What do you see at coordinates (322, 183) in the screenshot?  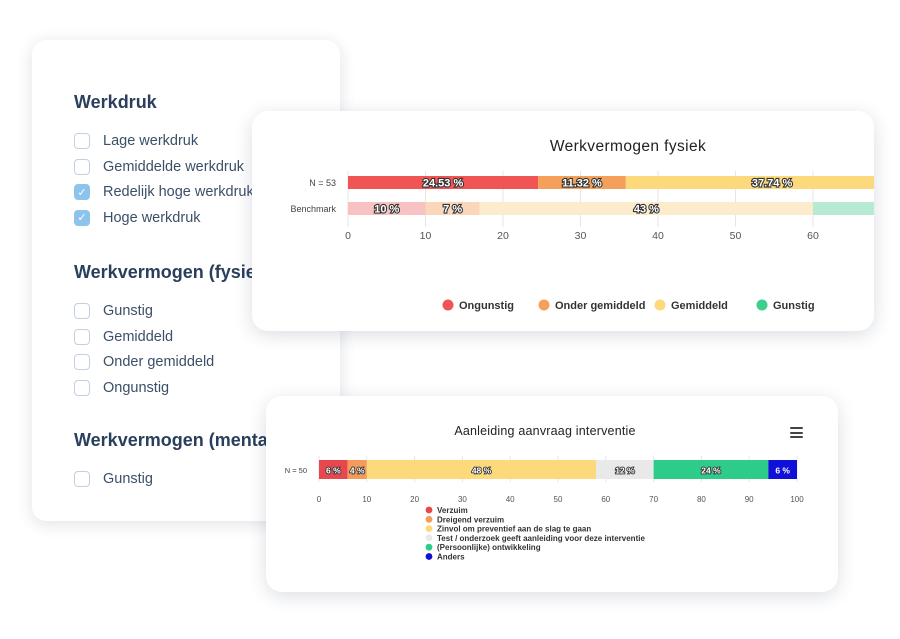 I see `category-label: N = 53` at bounding box center [322, 183].